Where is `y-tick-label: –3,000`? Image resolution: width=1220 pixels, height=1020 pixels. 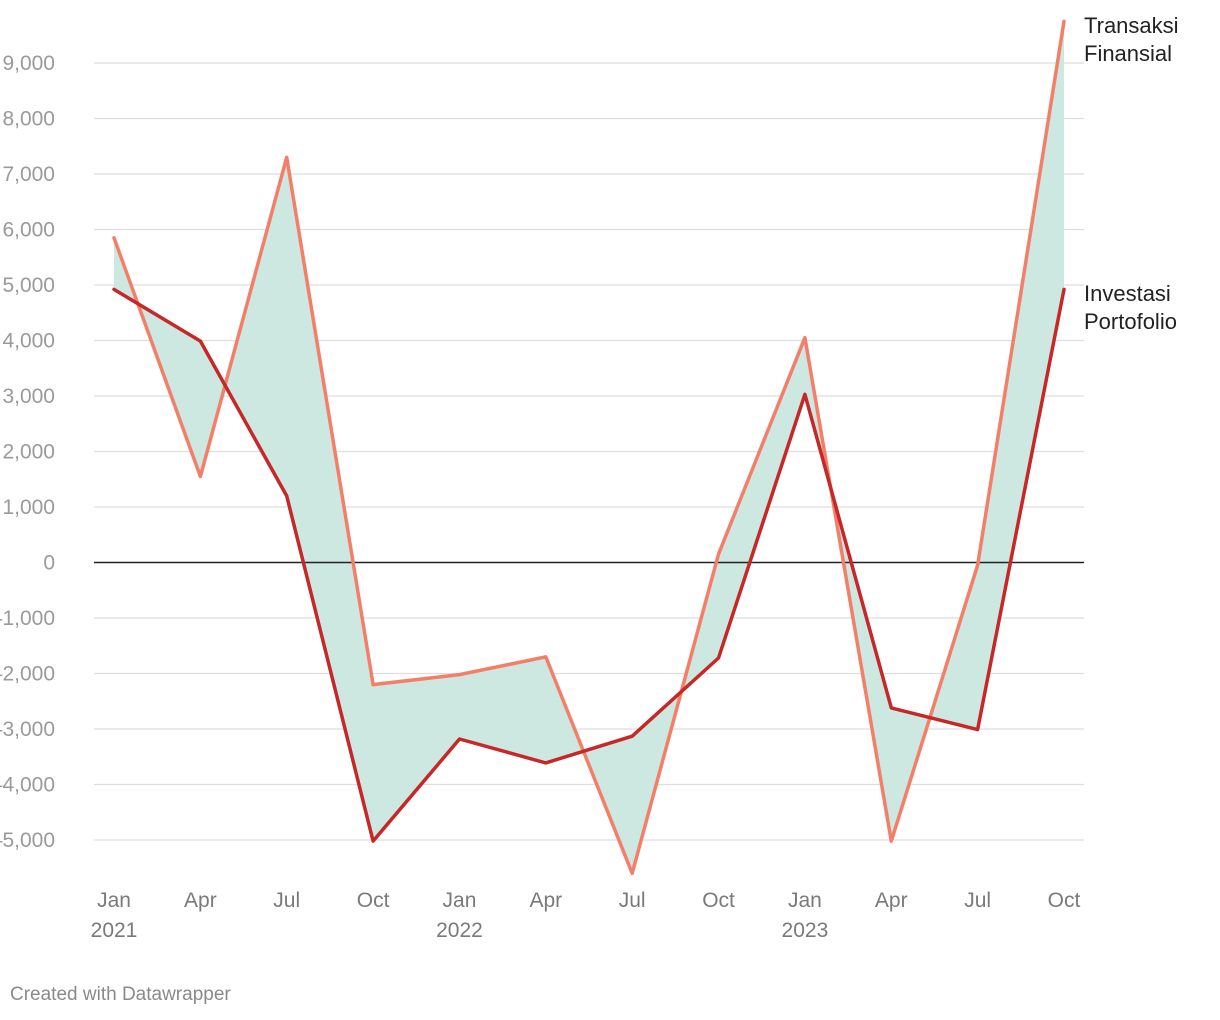
y-tick-label: –3,000 is located at coordinates (27, 729).